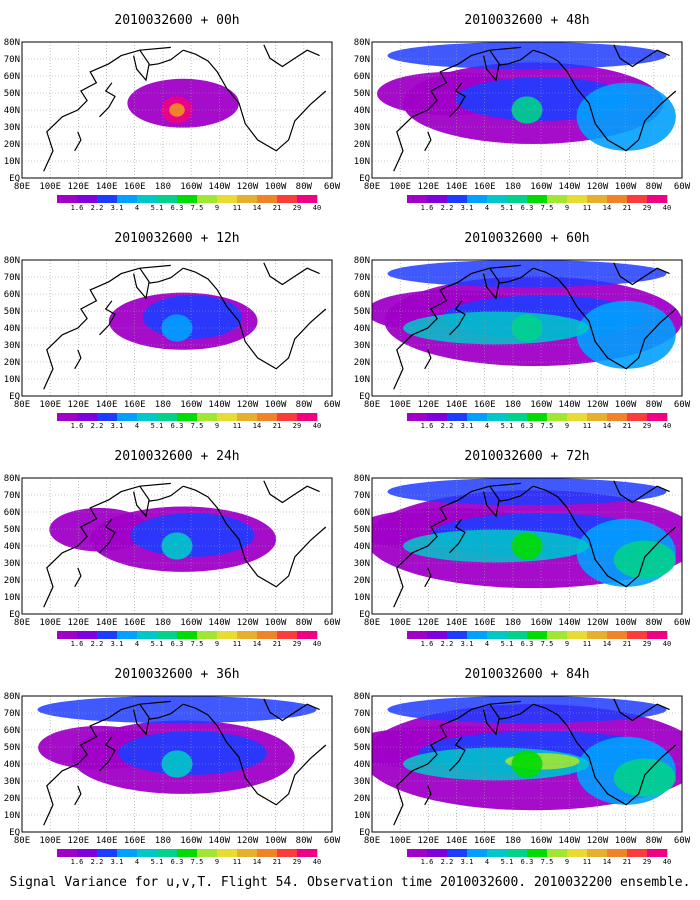 The width and height of the screenshot is (700, 900). I want to click on colorbar-label: 40, so click(667, 208).